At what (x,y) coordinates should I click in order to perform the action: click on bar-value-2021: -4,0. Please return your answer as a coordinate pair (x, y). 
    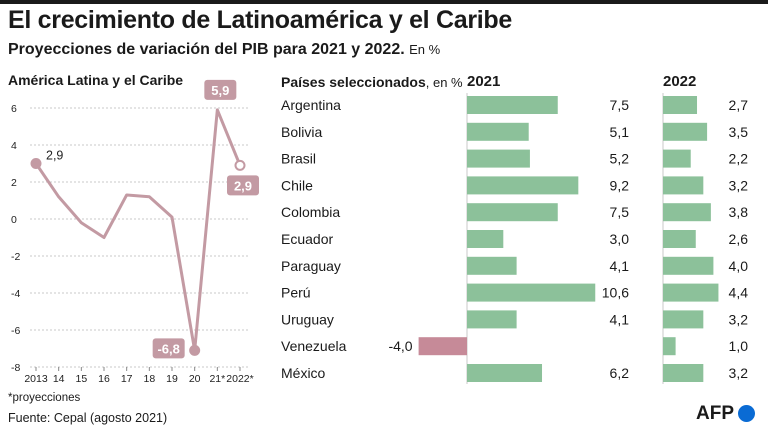
    Looking at the image, I should click on (400, 346).